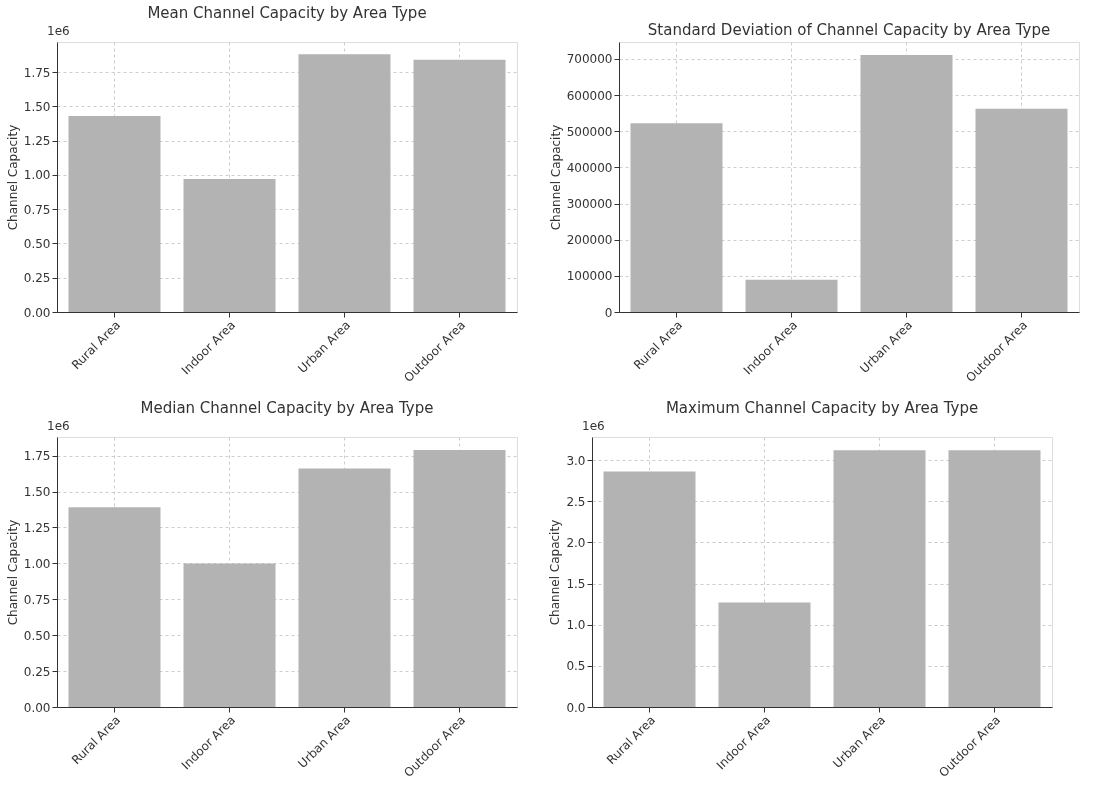 The height and width of the screenshot is (794, 1120). What do you see at coordinates (589, 167) in the screenshot?
I see `y-tick-label: 400000` at bounding box center [589, 167].